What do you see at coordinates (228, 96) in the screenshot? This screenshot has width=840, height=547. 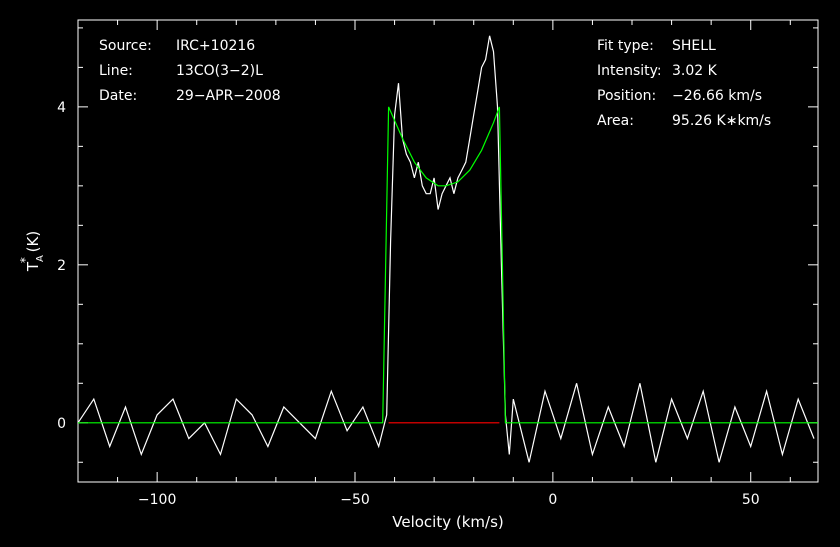 I see `info-left-value: 29−APR−2008` at bounding box center [228, 96].